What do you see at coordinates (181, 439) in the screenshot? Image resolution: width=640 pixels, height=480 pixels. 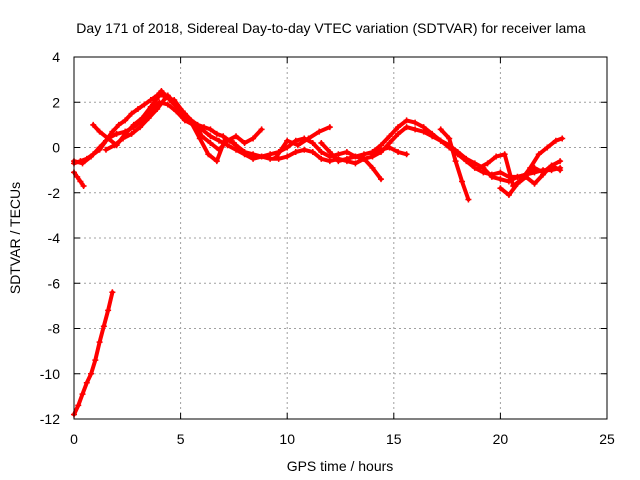 I see `x-tick-label: 5` at bounding box center [181, 439].